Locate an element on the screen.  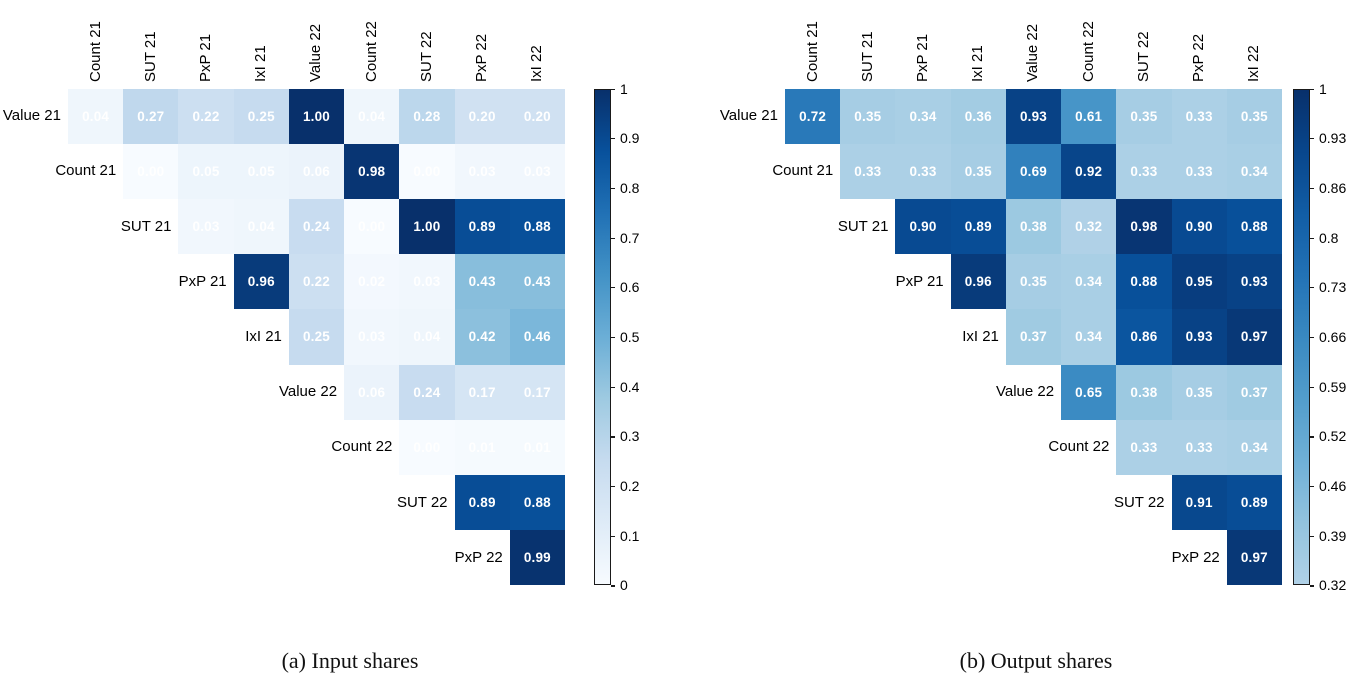
colorbar-tick-label: 0.2 is located at coordinates (630, 486).